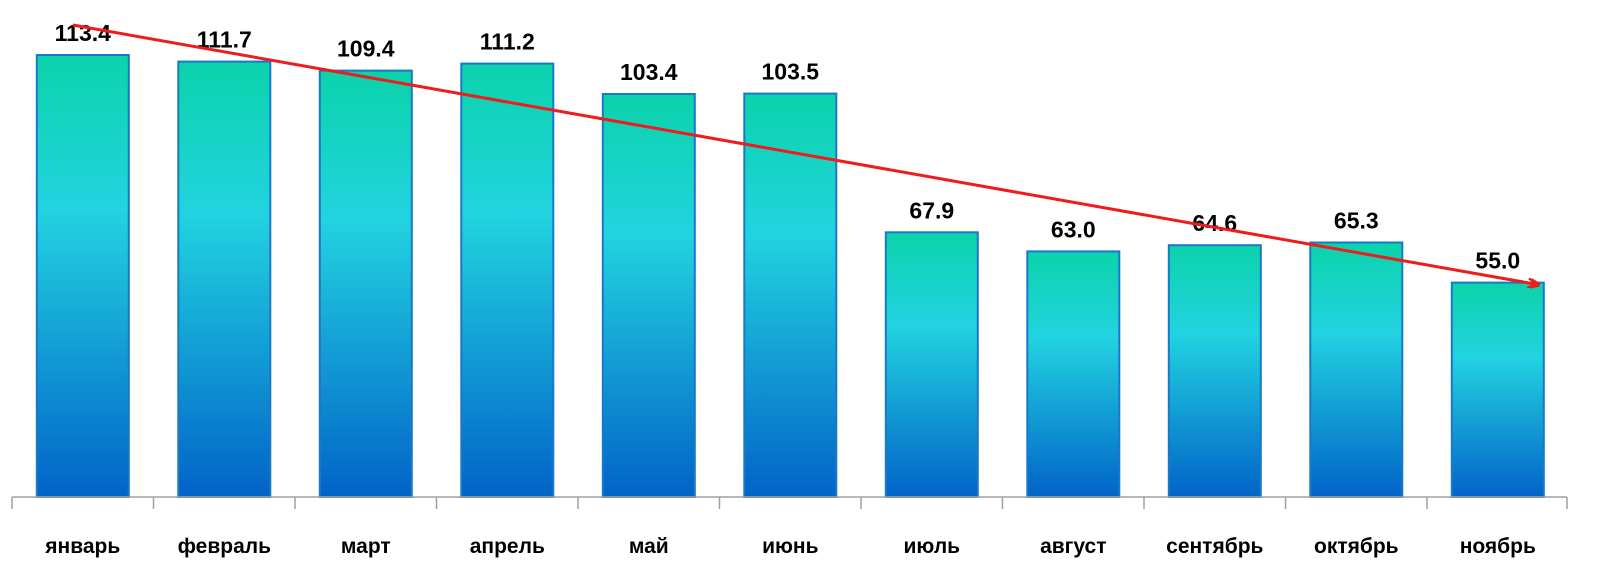 This screenshot has width=1616, height=580. I want to click on category-label-3: март, so click(366, 546).